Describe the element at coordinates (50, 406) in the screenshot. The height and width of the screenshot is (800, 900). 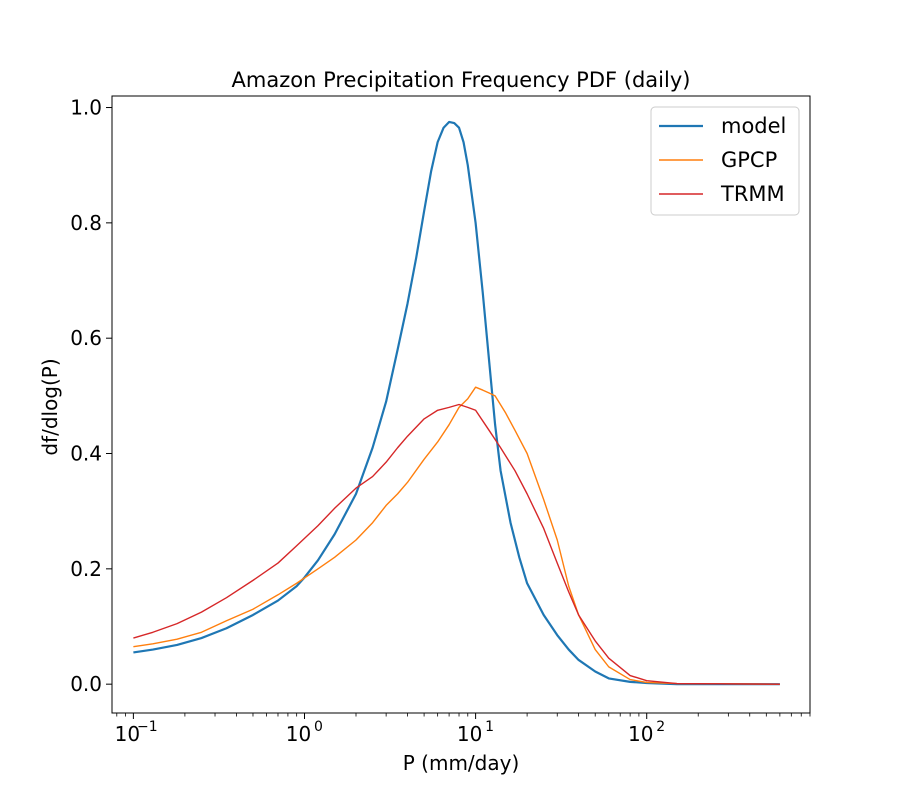
I see `y-axis-title: df/dlog(P)` at that location.